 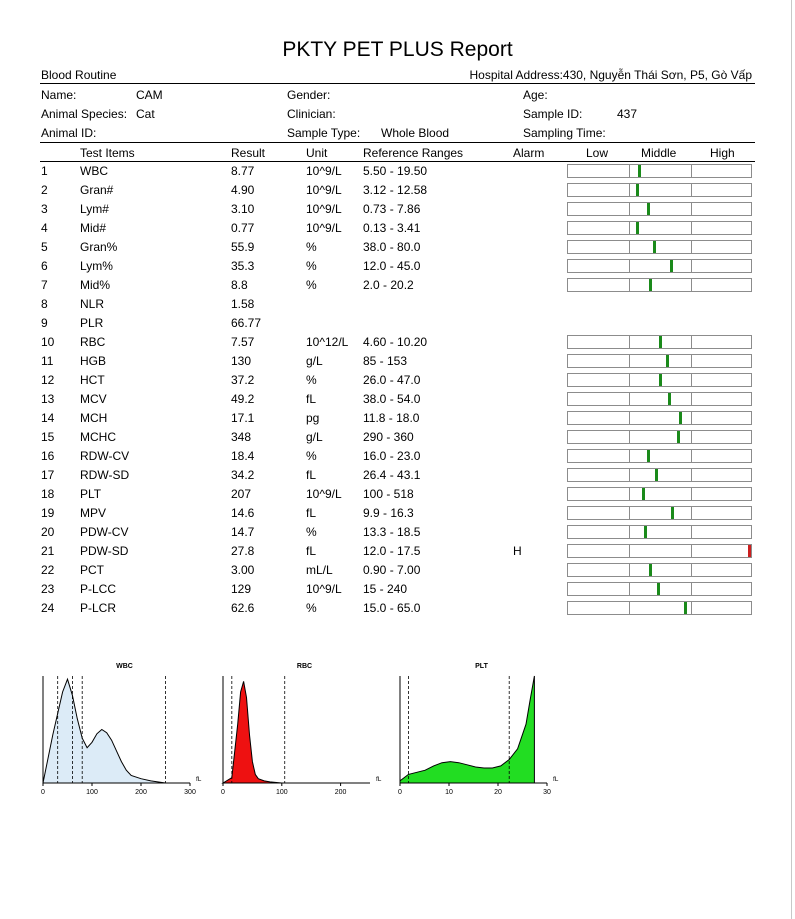 I want to click on sampling-time-label: Sampling Time:, so click(x=564, y=133).